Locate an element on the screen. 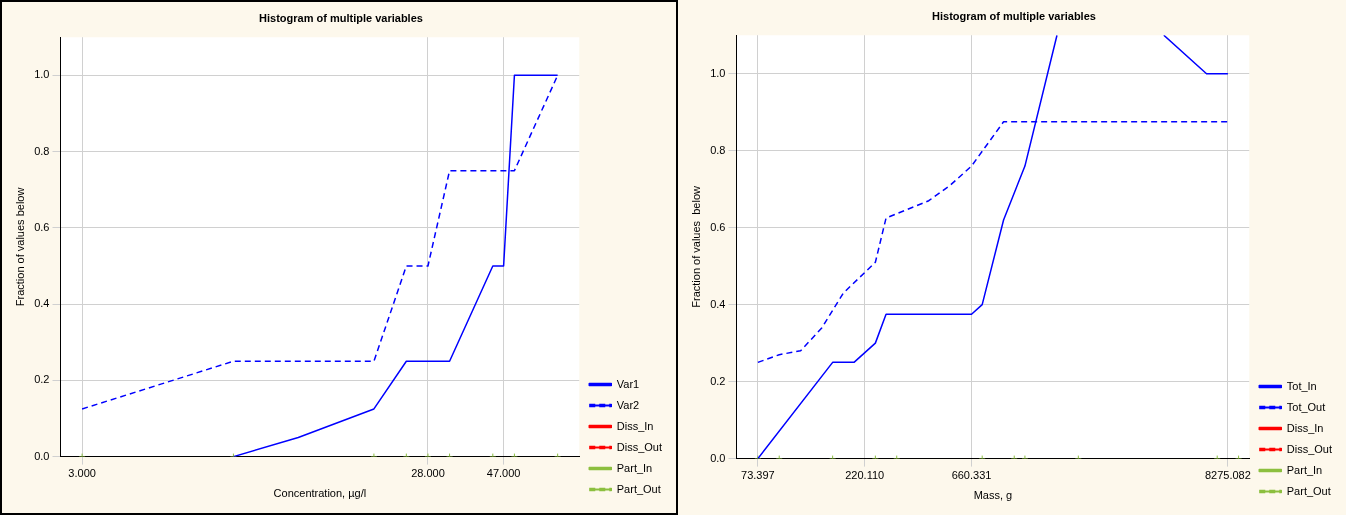 The height and width of the screenshot is (515, 1346). x-tick-label: 3.000 is located at coordinates (82, 473).